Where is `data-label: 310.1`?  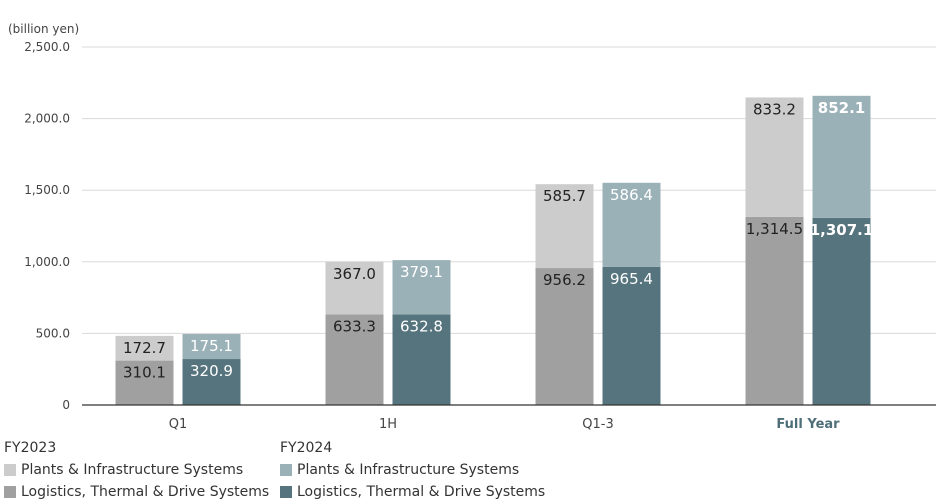
data-label: 310.1 is located at coordinates (144, 373).